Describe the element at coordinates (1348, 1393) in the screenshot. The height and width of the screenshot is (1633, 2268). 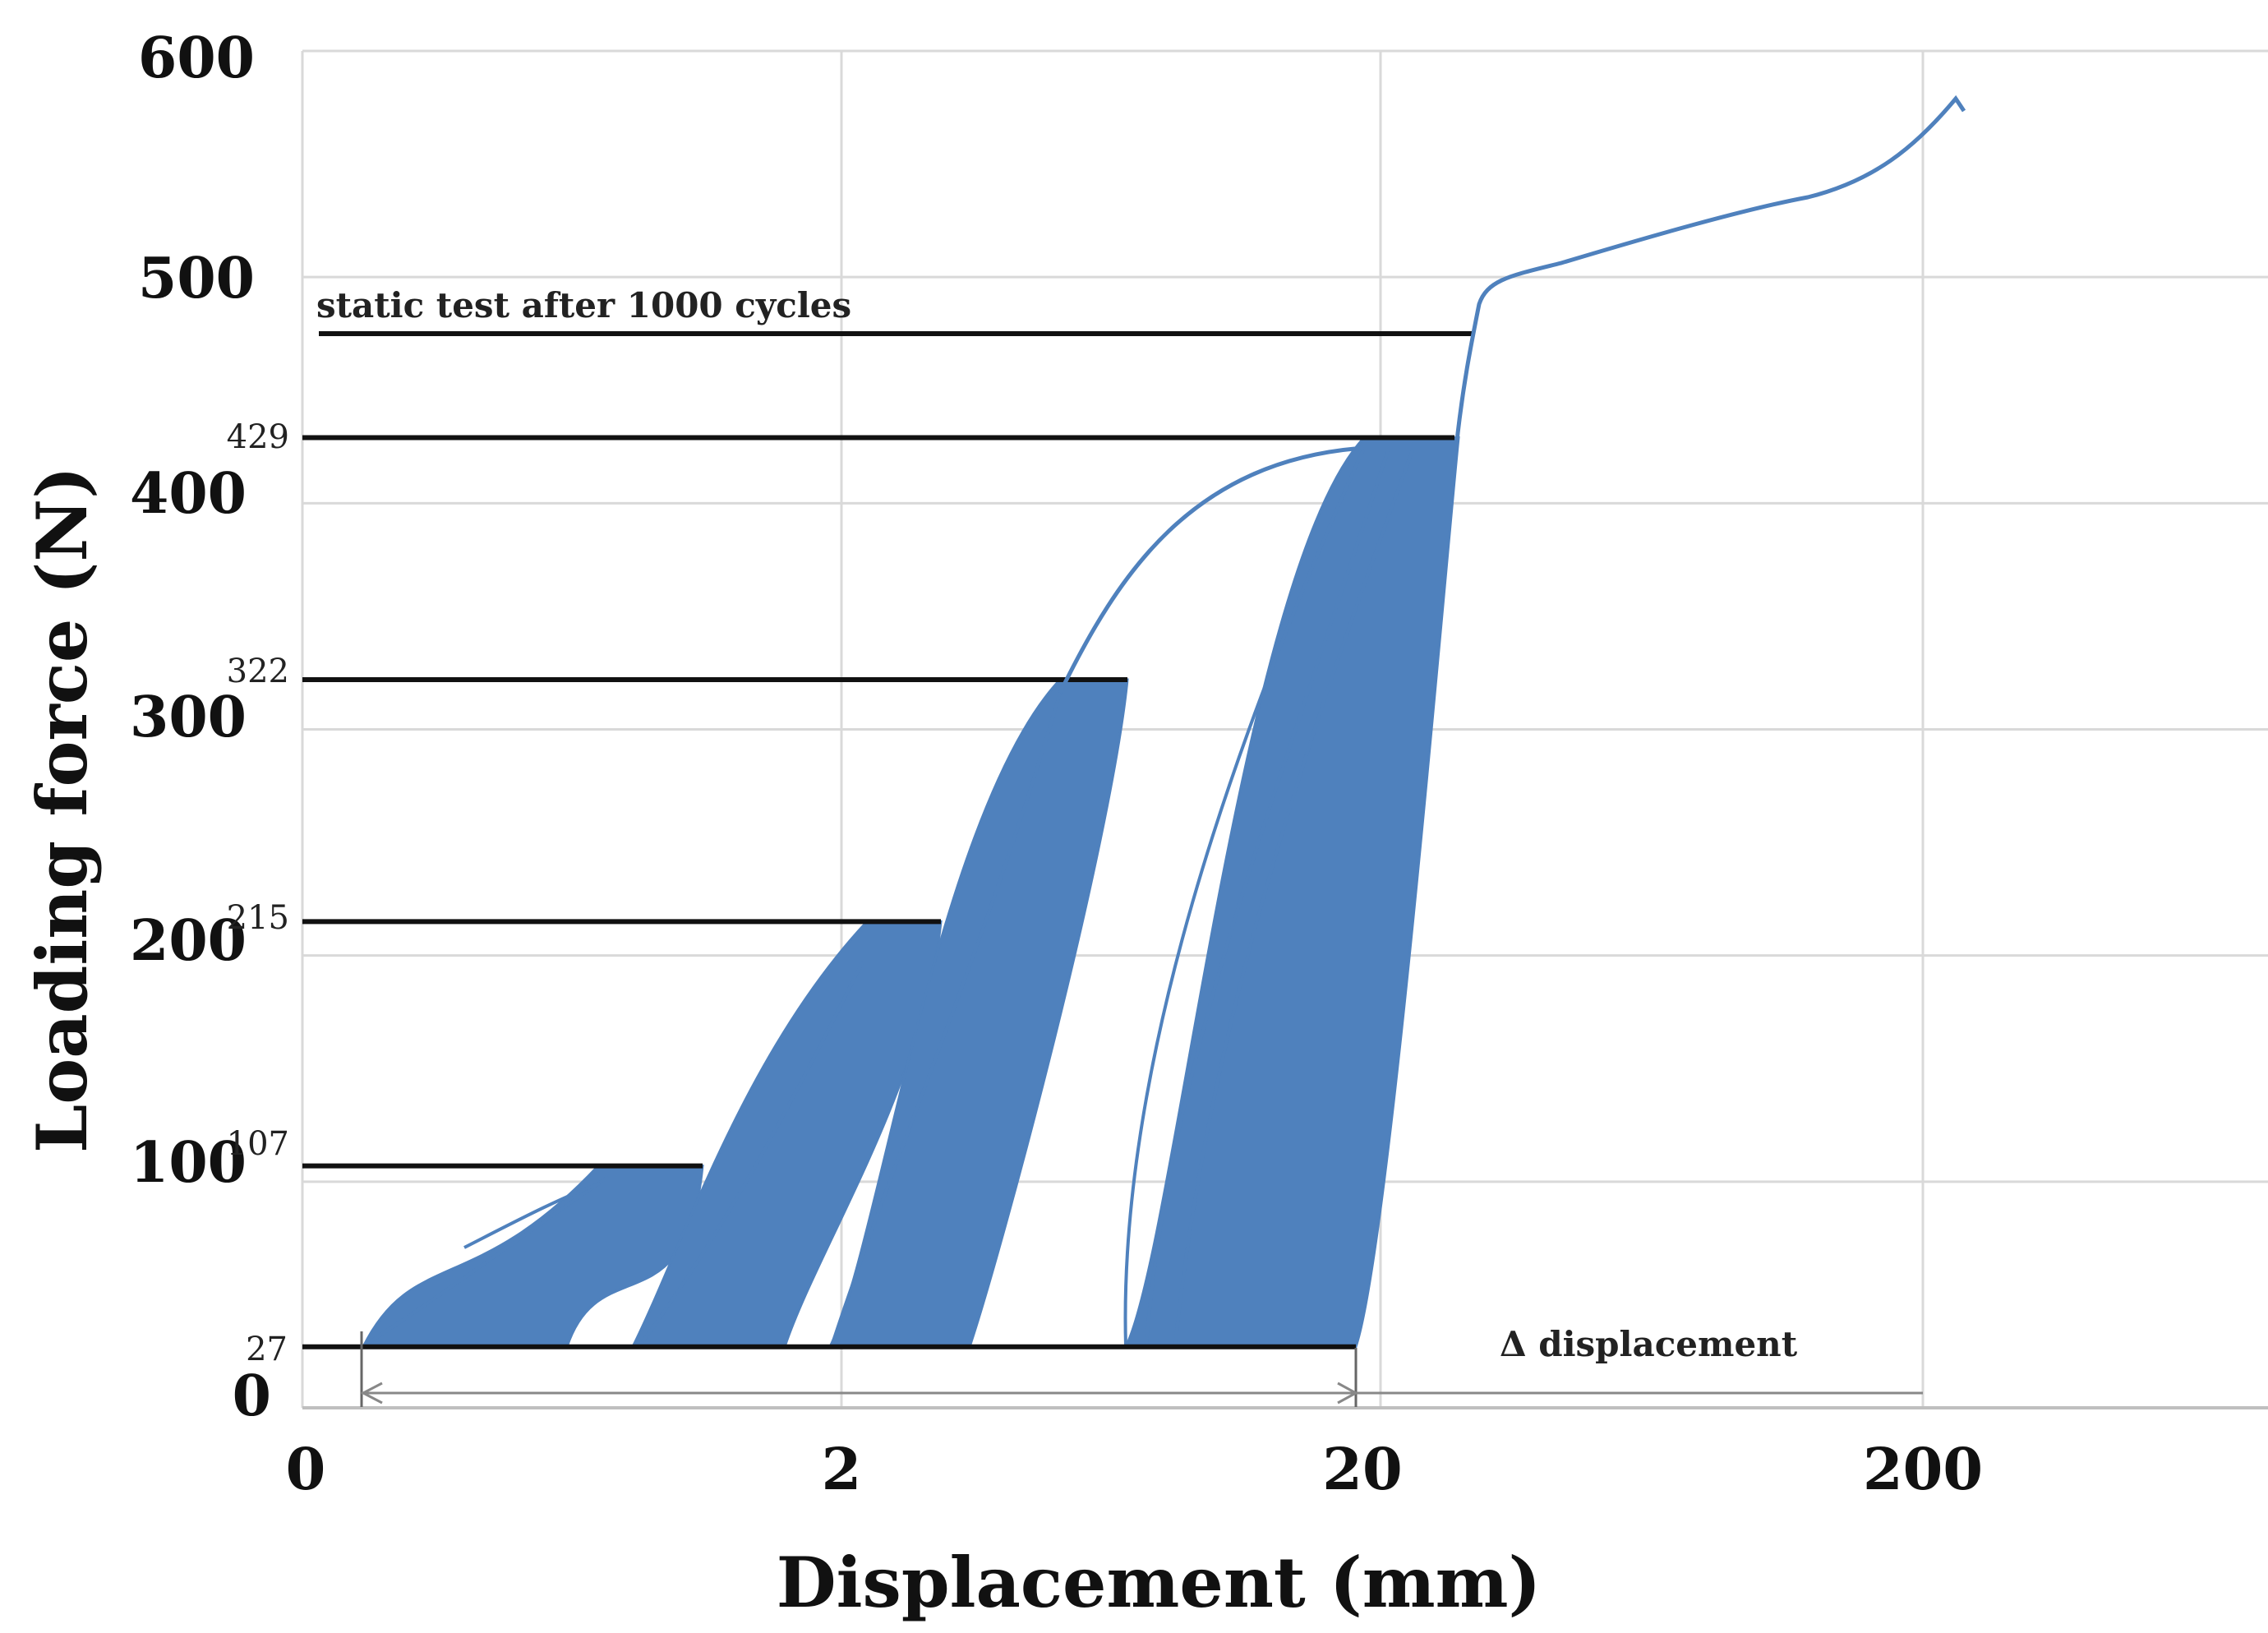
I see `delta-arrowhead-right` at that location.